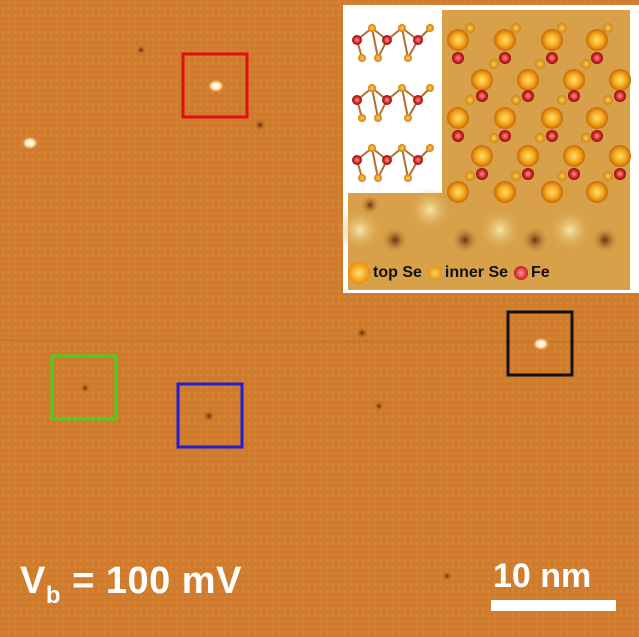  Describe the element at coordinates (131, 584) in the screenshot. I see `bias-voltage-label: Vb = 100 mV` at that location.